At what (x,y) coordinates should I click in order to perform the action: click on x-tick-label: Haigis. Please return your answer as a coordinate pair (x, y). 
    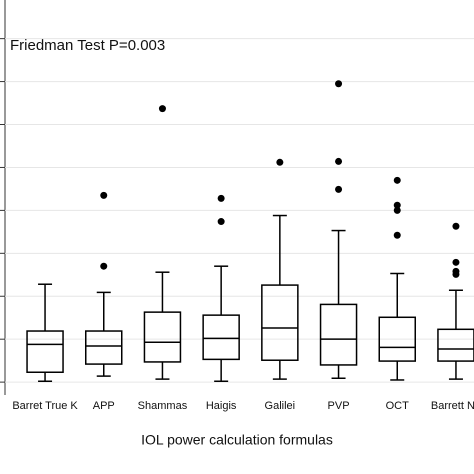
    Looking at the image, I should click on (221, 406).